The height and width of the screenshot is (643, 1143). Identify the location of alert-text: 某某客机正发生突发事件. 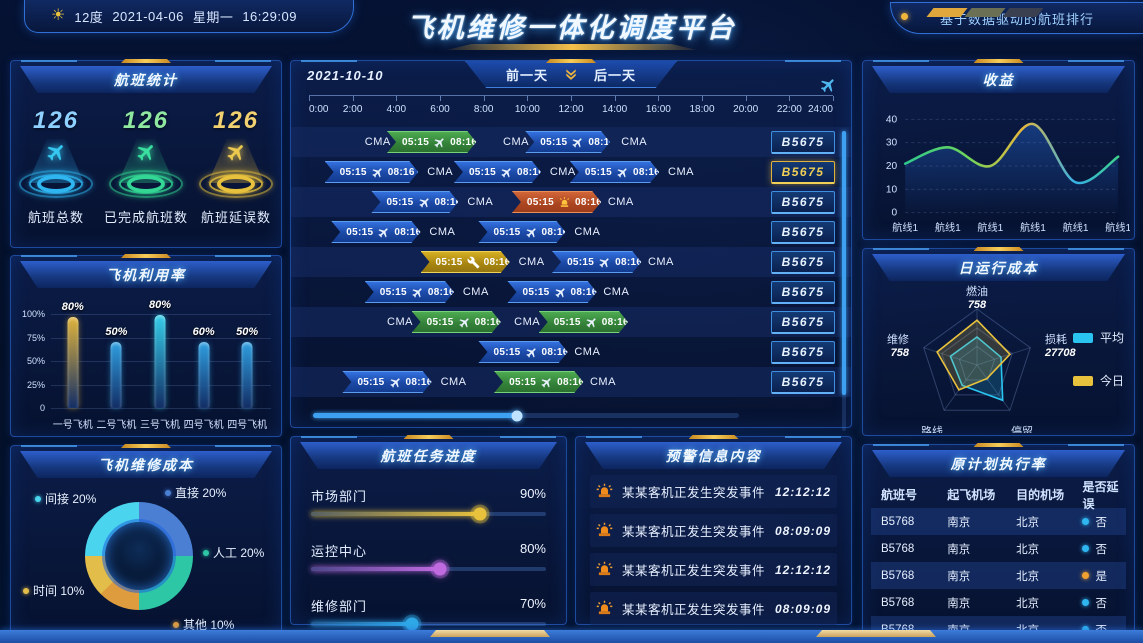
(694, 493).